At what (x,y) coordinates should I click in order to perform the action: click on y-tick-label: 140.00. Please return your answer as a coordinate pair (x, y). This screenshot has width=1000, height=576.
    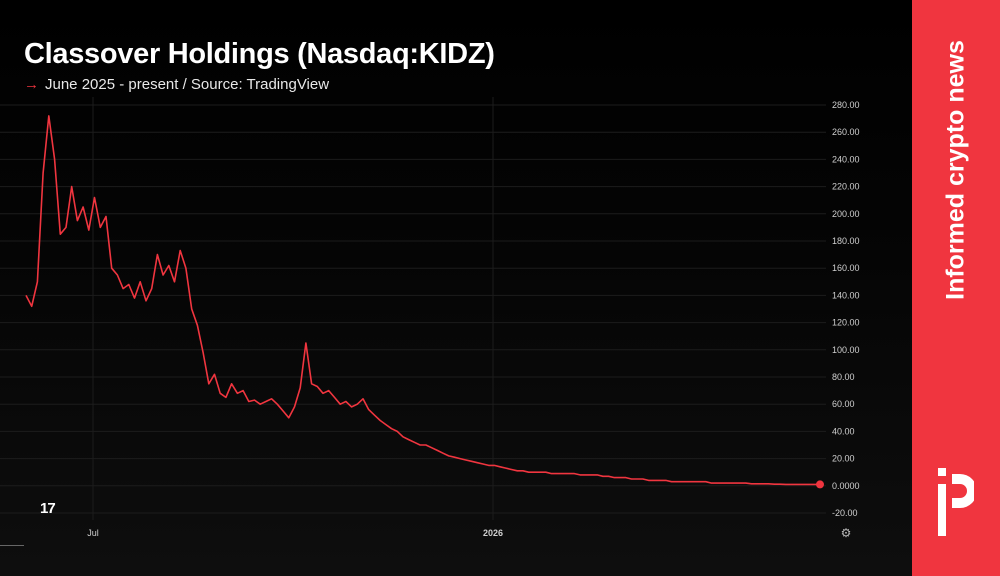
    Looking at the image, I should click on (846, 295).